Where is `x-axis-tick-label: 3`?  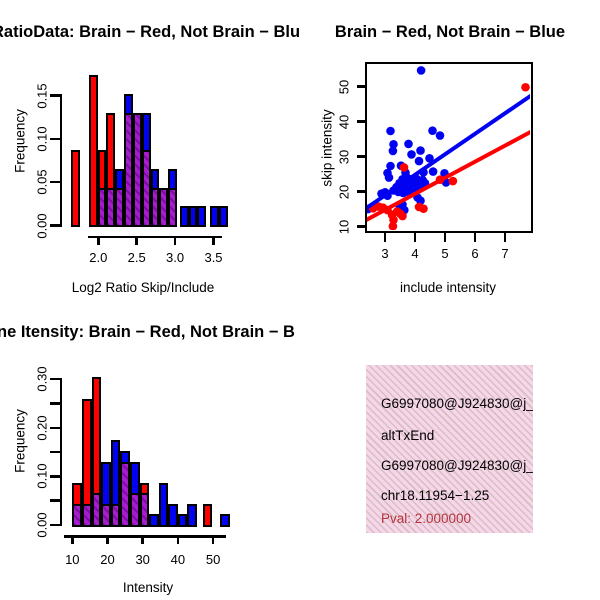 x-axis-tick-label: 3 is located at coordinates (385, 253).